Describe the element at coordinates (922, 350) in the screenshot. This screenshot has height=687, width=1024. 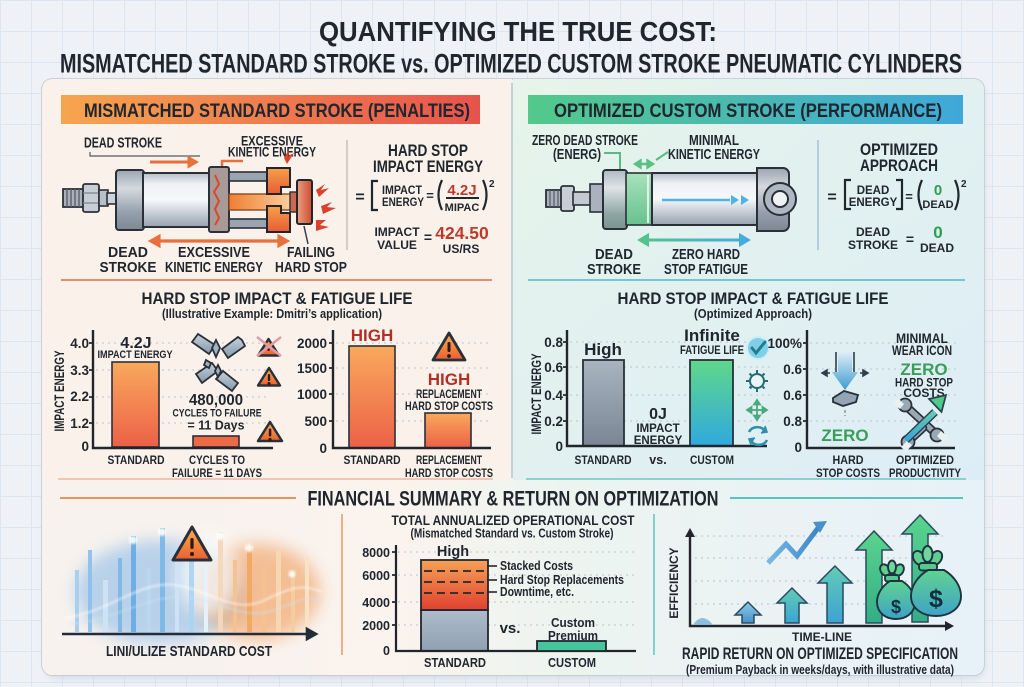
I see `svg-text: WEAR ICON` at that location.